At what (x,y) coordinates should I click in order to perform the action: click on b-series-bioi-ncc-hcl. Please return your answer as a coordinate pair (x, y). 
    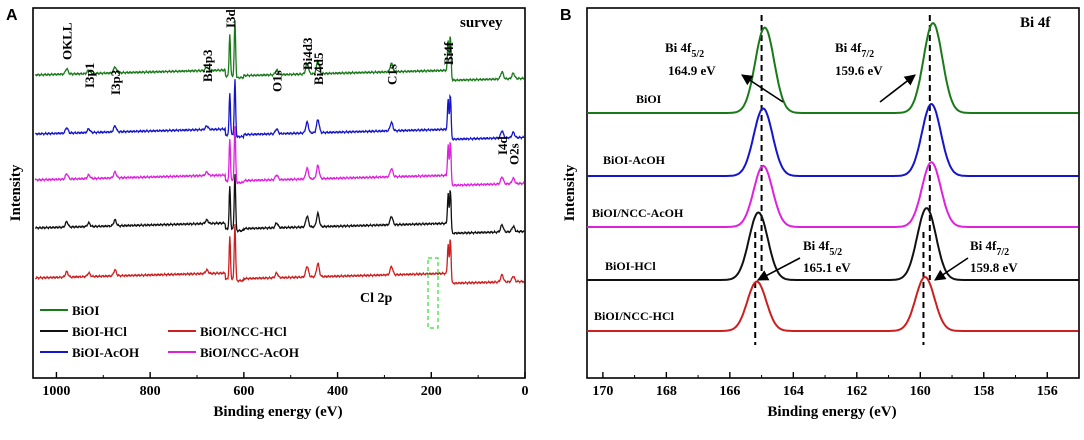
    Looking at the image, I should click on (833, 303).